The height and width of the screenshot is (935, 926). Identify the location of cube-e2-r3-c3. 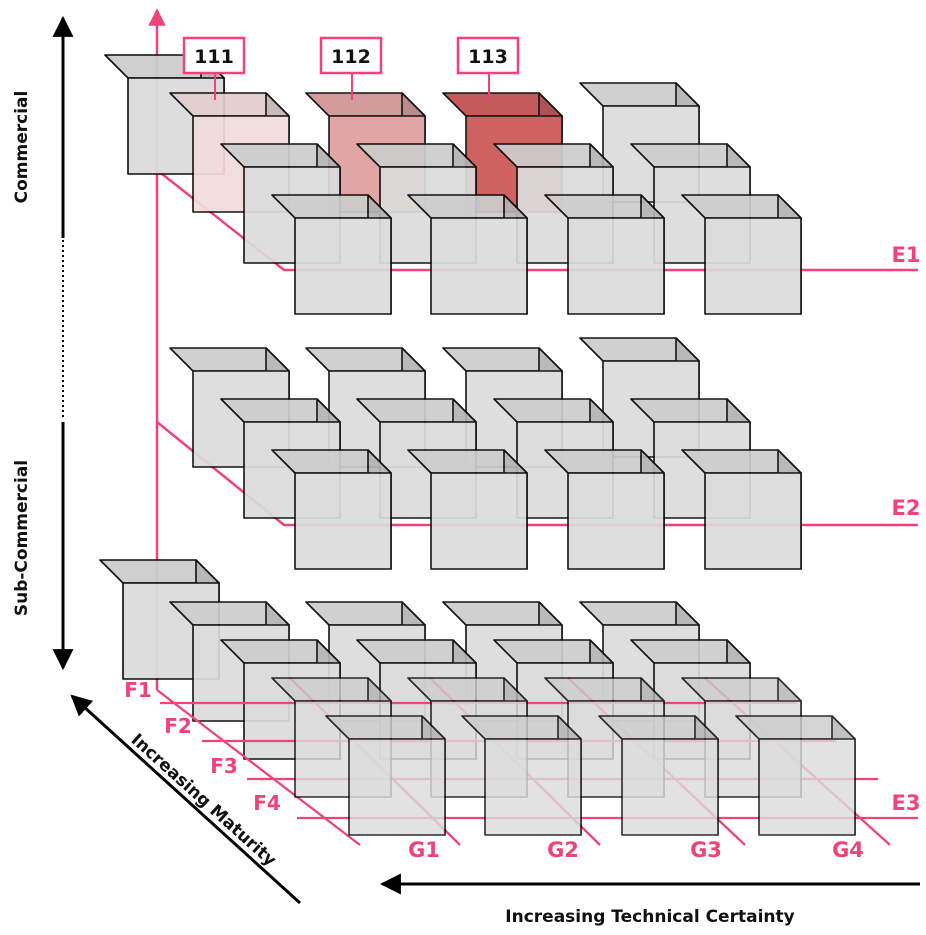
(604, 509).